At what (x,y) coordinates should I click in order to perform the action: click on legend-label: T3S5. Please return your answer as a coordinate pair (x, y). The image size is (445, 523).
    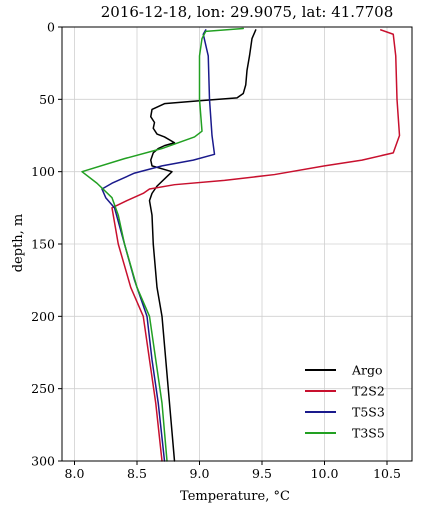
    Looking at the image, I should click on (368, 433).